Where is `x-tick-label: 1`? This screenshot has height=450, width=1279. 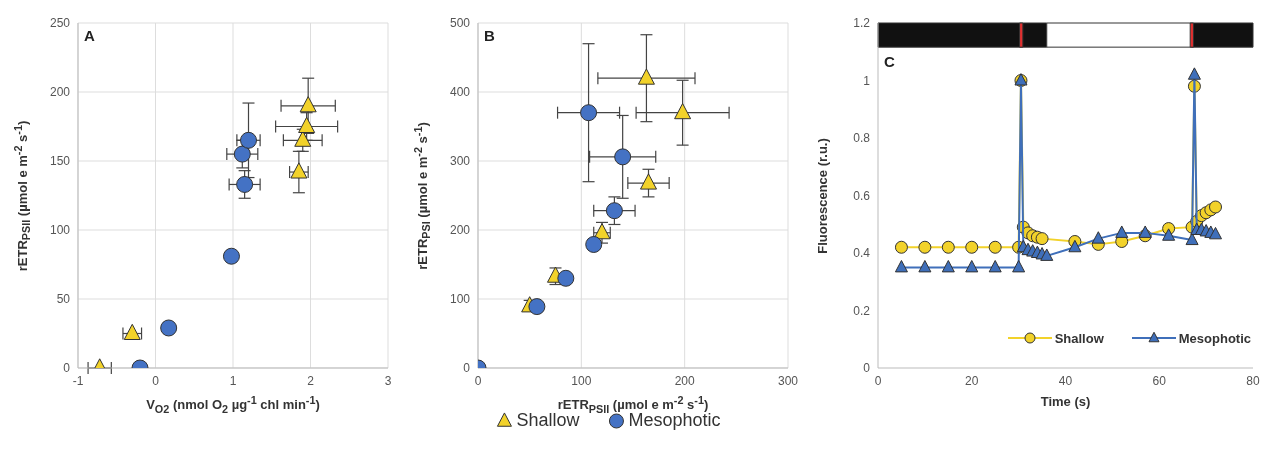
x-tick-label: 1 is located at coordinates (233, 380).